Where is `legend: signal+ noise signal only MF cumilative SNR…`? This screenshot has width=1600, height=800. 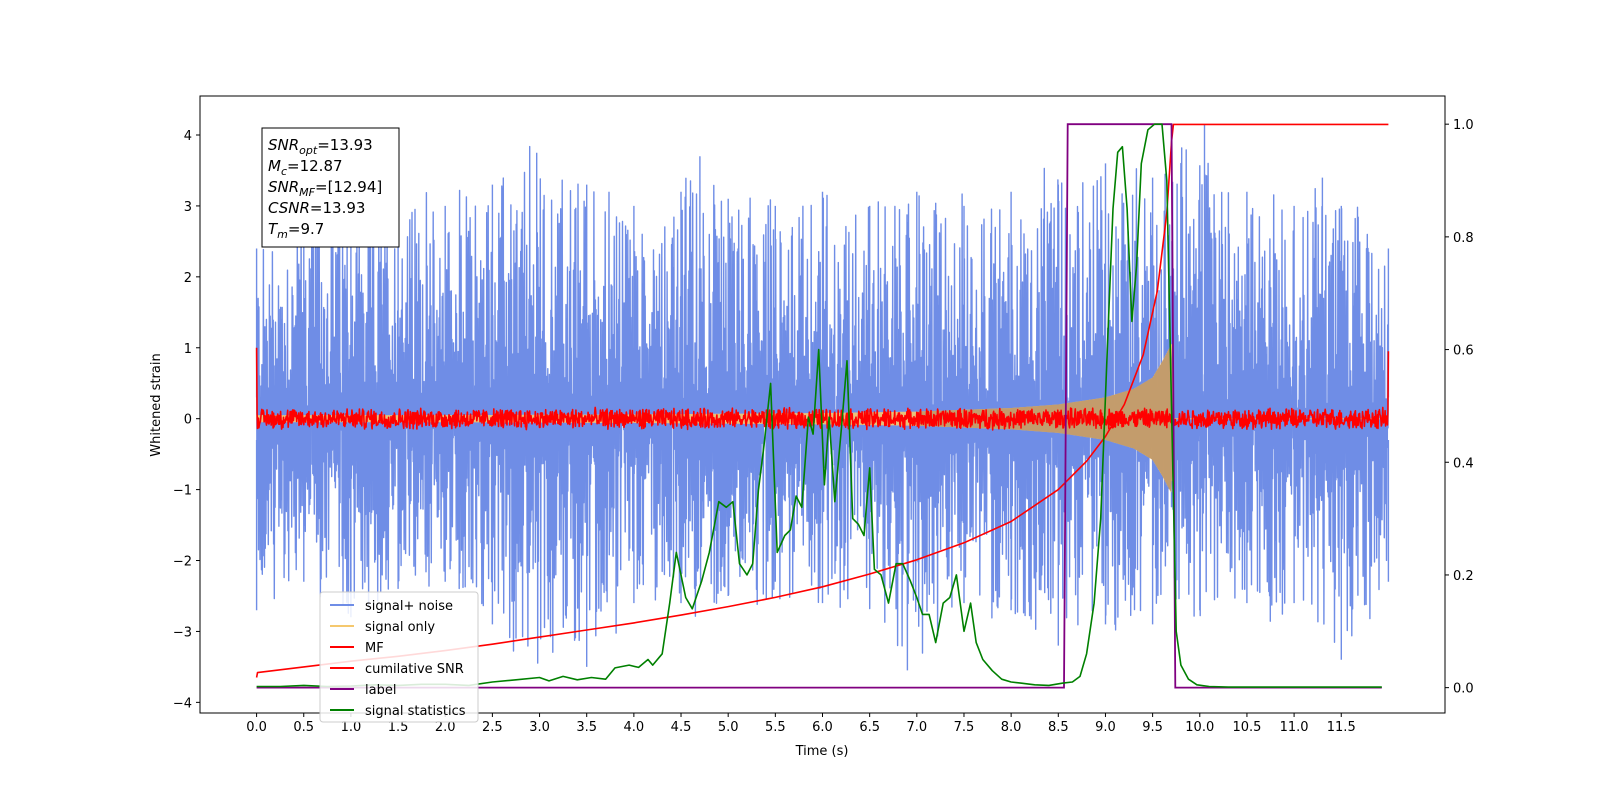 legend: signal+ noise signal only MF cumilative SNR… is located at coordinates (399, 657).